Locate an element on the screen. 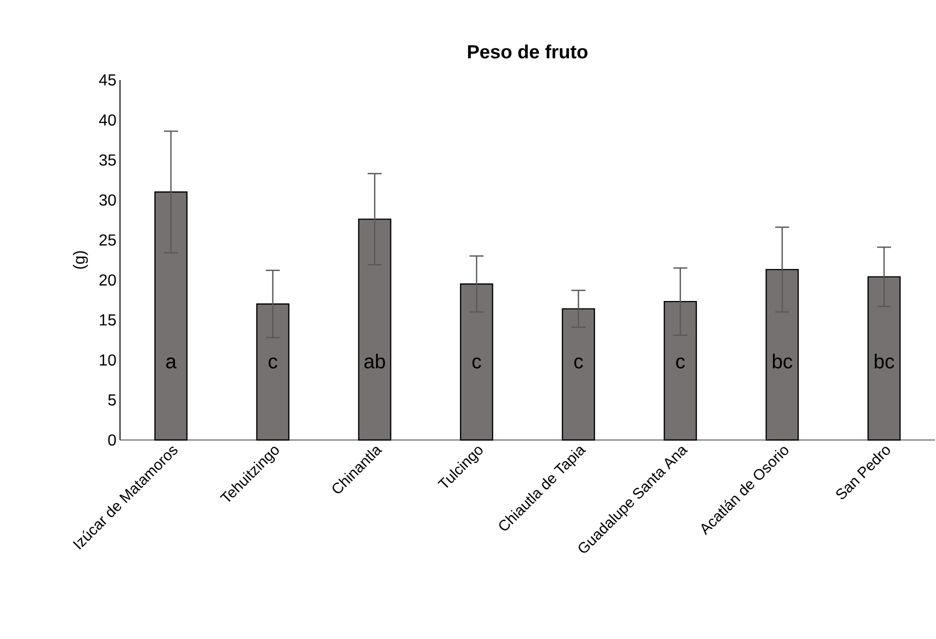 Image resolution: width=936 pixels, height=639 pixels. data-label: ab is located at coordinates (374, 361).